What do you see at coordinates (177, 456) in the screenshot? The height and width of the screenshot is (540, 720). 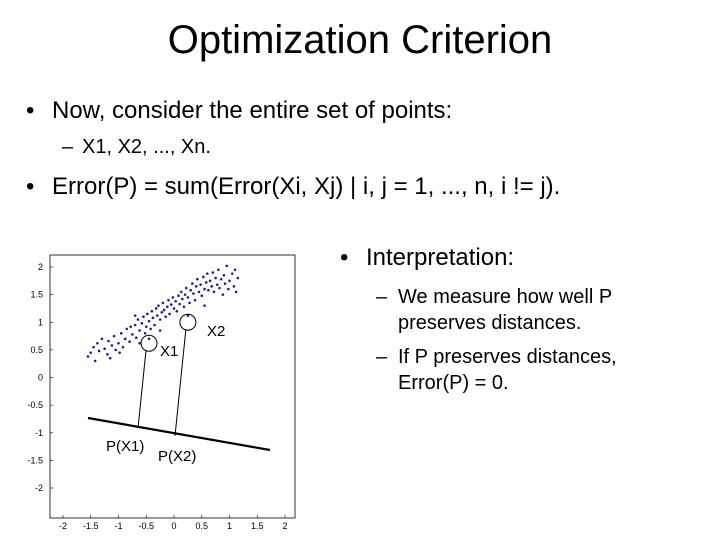 I see `p-x2-label: P(X2)` at bounding box center [177, 456].